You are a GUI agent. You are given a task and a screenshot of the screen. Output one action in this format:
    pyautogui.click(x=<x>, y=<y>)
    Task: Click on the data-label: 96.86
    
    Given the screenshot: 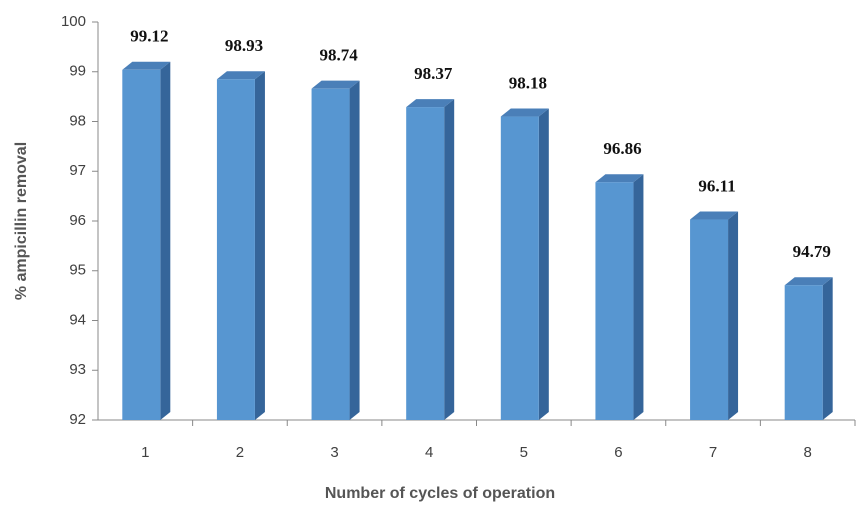 What is the action you would take?
    pyautogui.click(x=622, y=148)
    